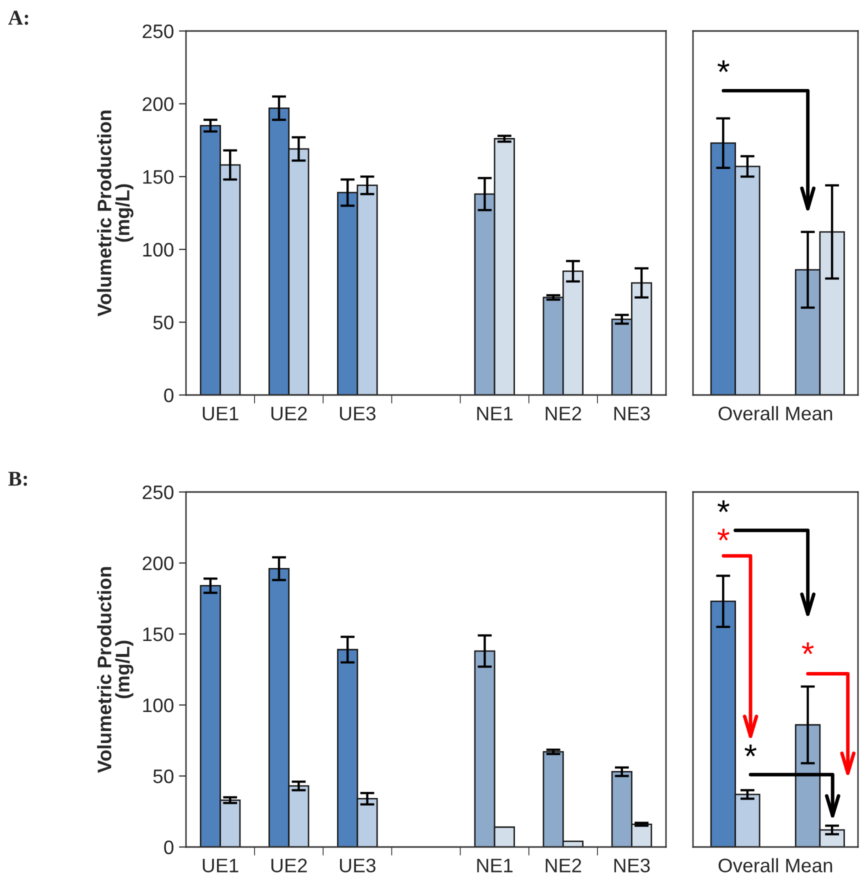 The image size is (862, 892). I want to click on text: B:, so click(17, 479).